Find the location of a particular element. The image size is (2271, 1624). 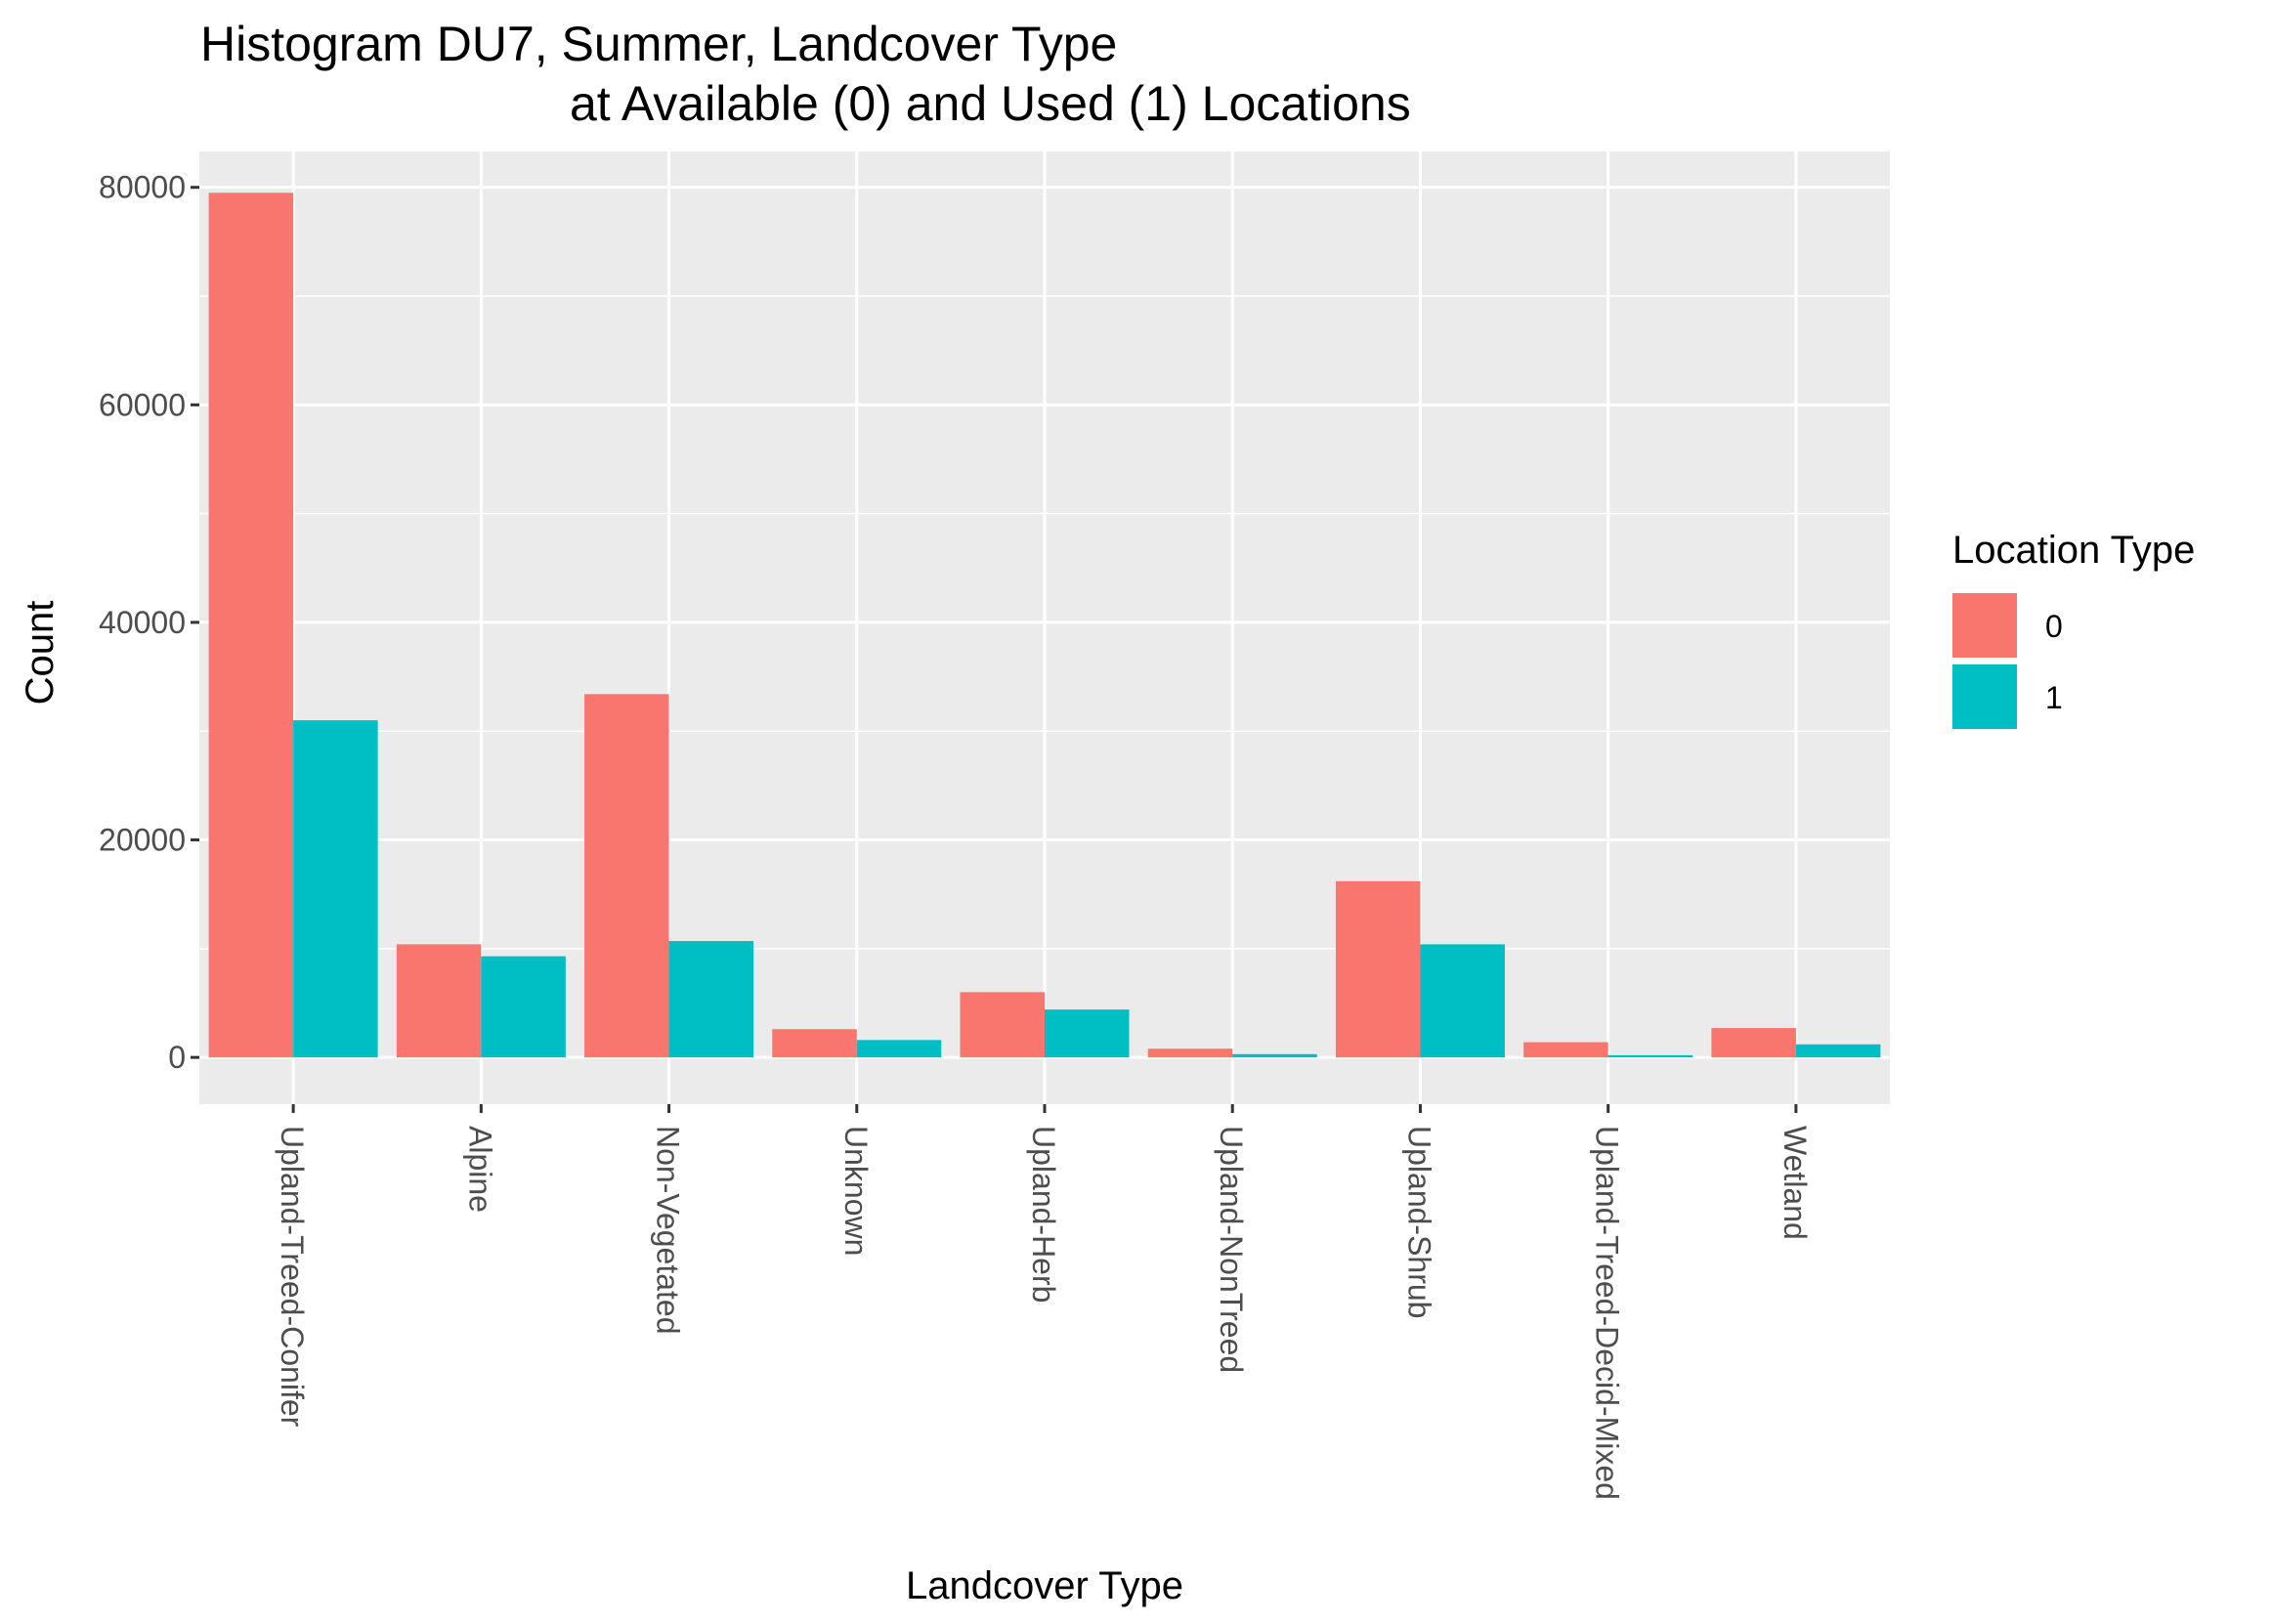

y-tick-label: 80000 is located at coordinates (142, 188).